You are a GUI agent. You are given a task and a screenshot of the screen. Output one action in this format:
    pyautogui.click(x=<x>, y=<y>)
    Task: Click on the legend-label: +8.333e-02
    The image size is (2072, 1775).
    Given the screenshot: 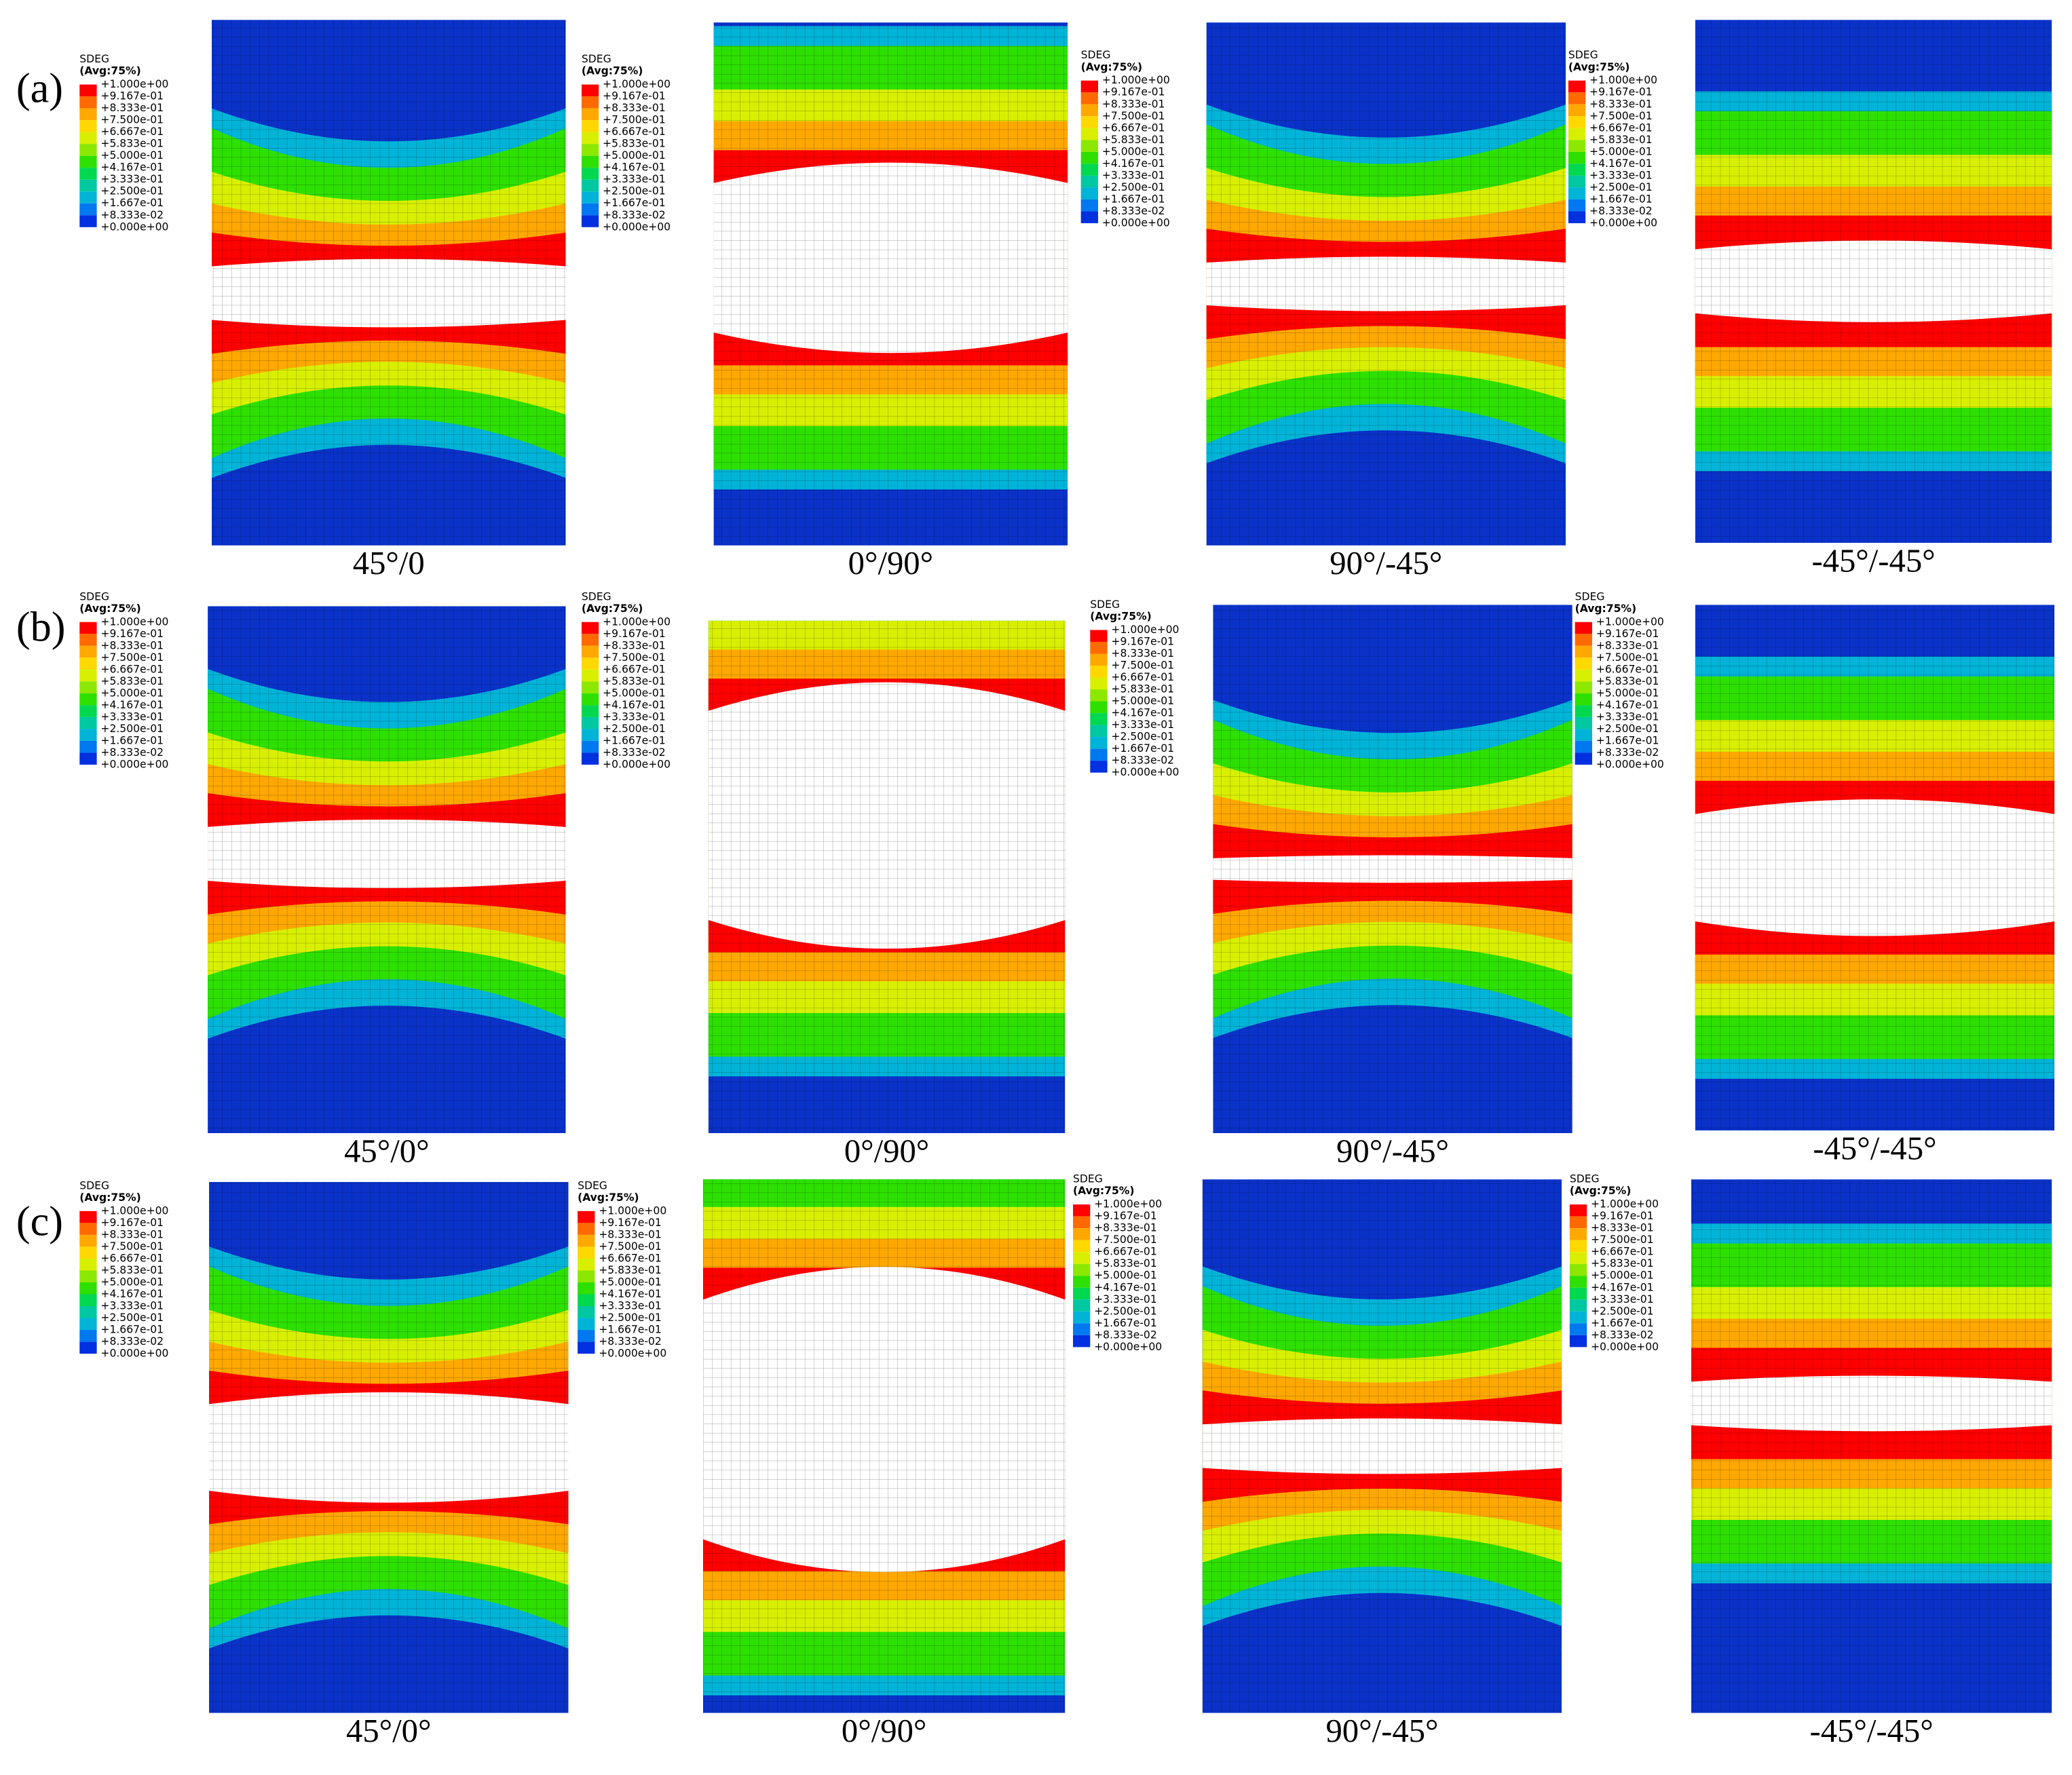 What is the action you would take?
    pyautogui.click(x=634, y=215)
    